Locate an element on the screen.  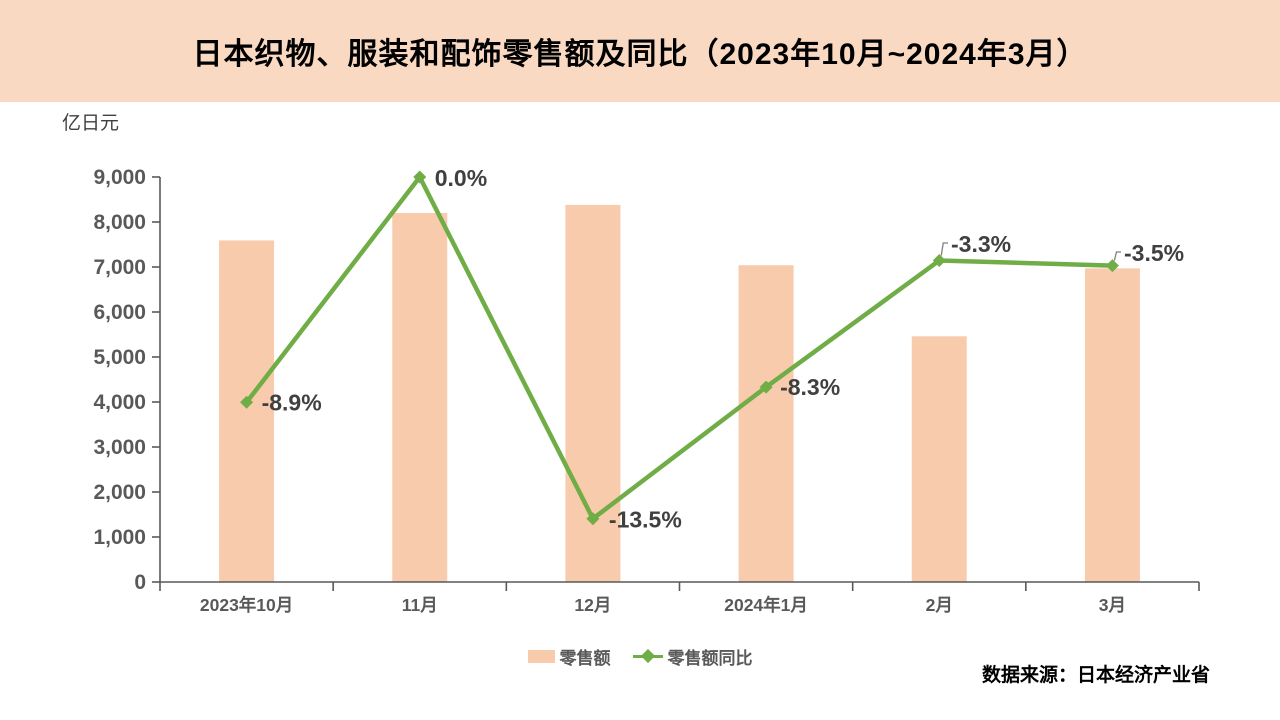
chart-title: 日本织物、服装和配饰零售额及同比（2023年10月~2024年3月） is located at coordinates (640, 54).